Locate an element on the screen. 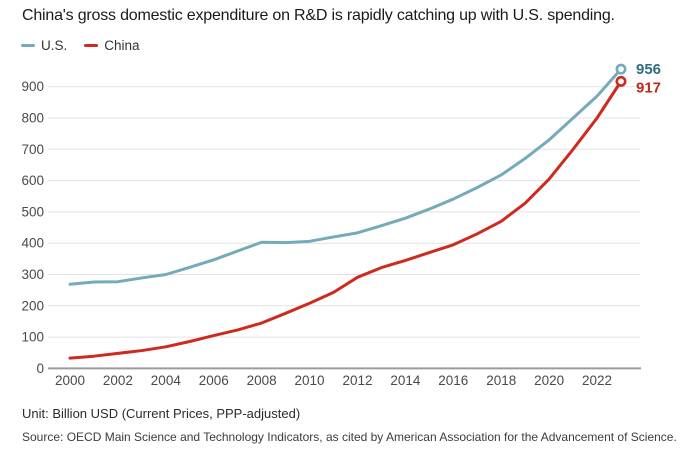  legend-label-china: China is located at coordinates (122, 45).